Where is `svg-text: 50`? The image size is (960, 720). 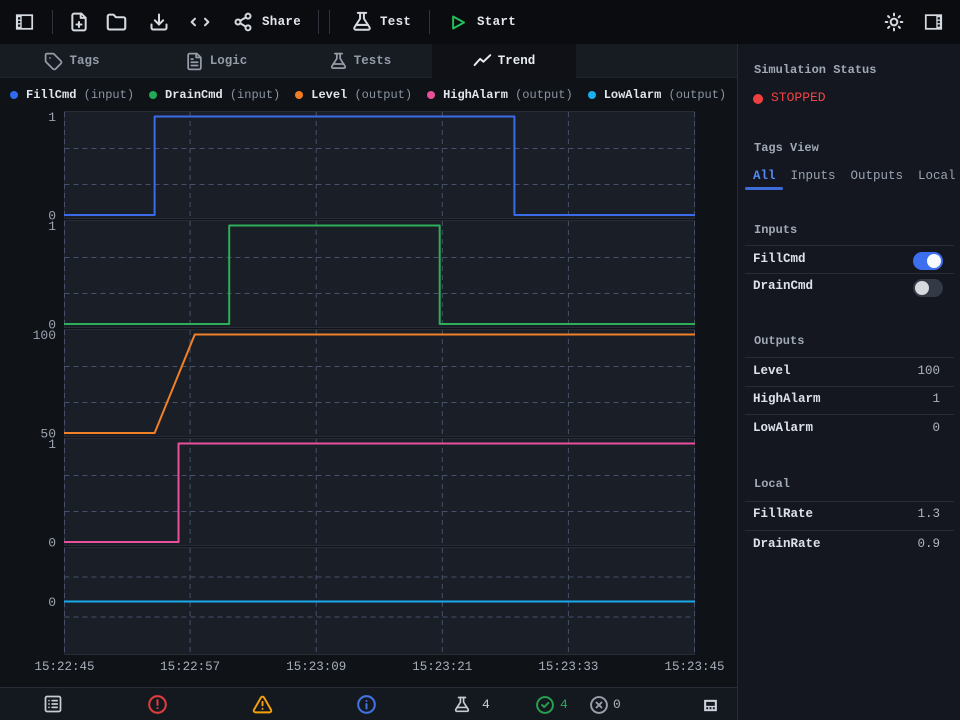 svg-text: 50 is located at coordinates (48, 434).